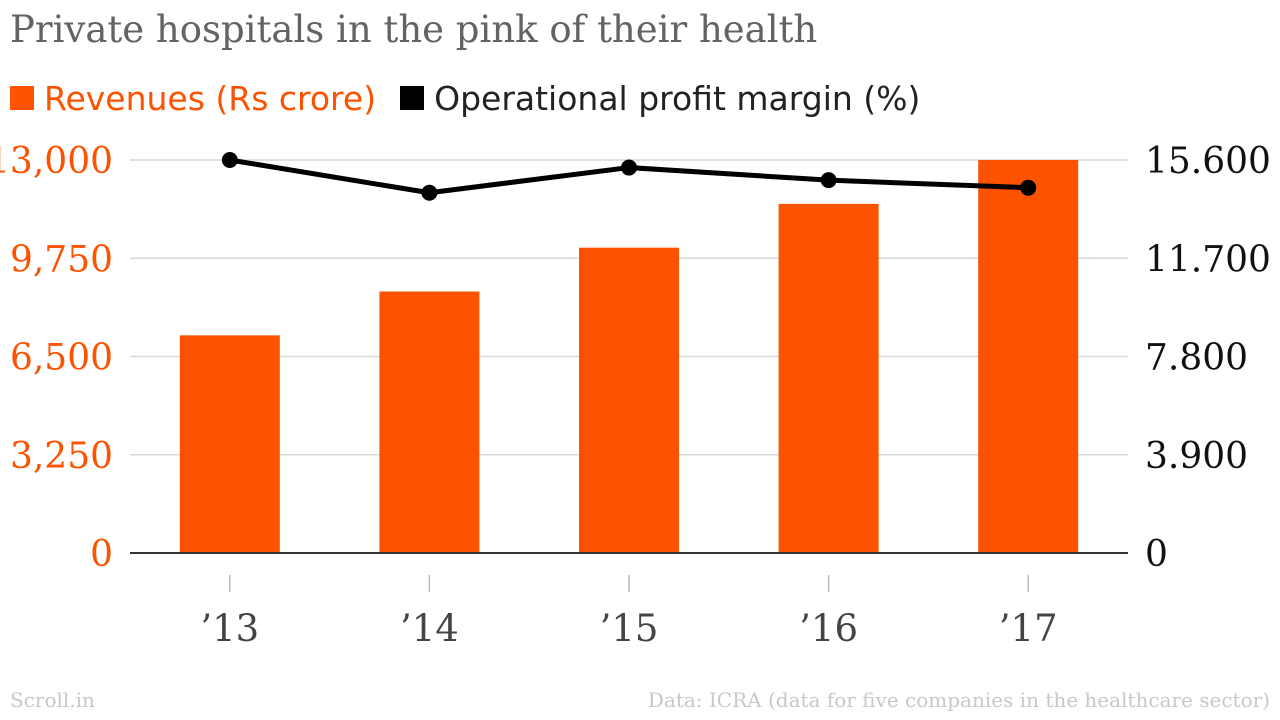 This screenshot has height=720, width=1280. Describe the element at coordinates (61, 456) in the screenshot. I see `y-left-tick-label: 3,250` at that location.